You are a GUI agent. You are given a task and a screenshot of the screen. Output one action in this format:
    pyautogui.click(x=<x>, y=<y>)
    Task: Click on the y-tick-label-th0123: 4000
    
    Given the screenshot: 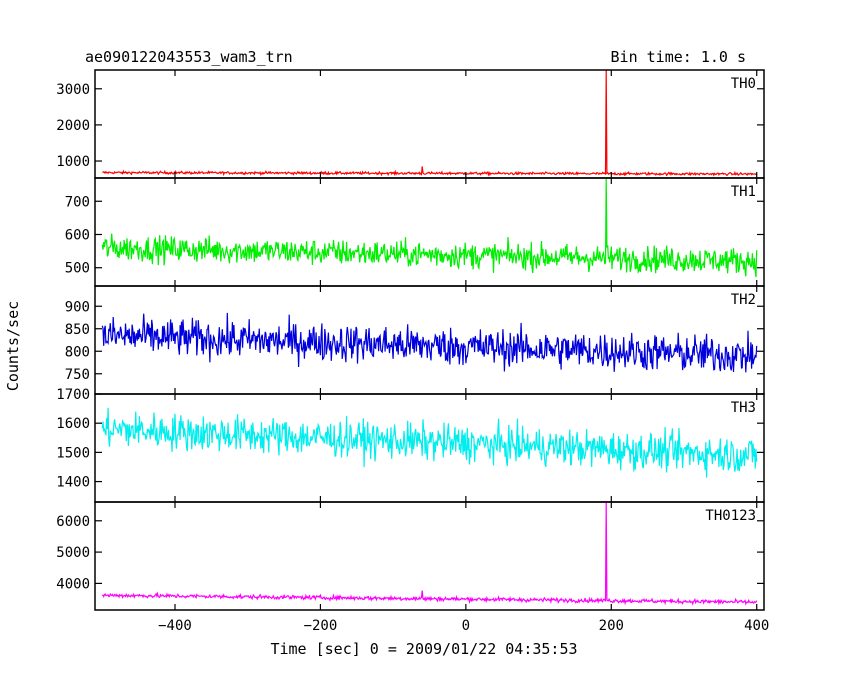 What is the action you would take?
    pyautogui.click(x=73, y=584)
    